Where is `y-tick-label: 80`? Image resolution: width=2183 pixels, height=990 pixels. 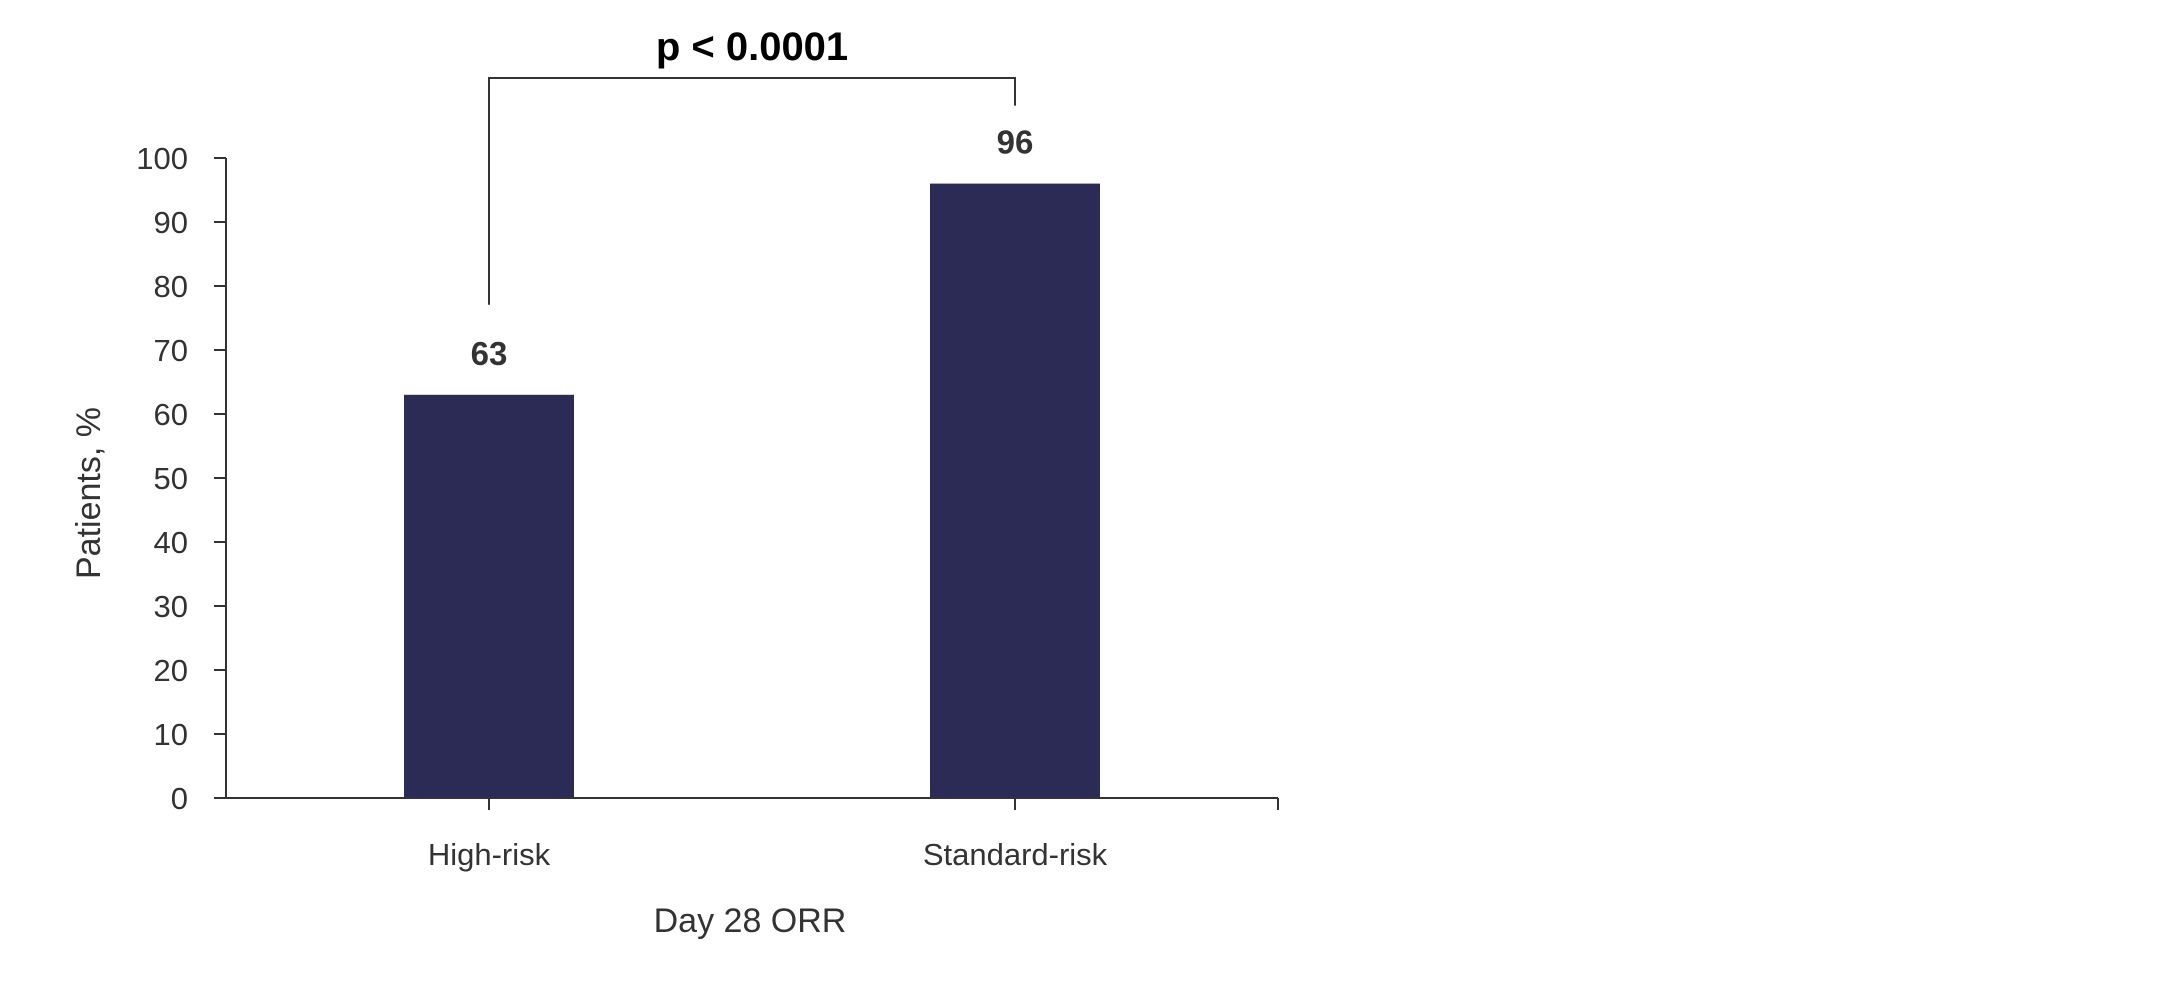 y-tick-label: 80 is located at coordinates (171, 286).